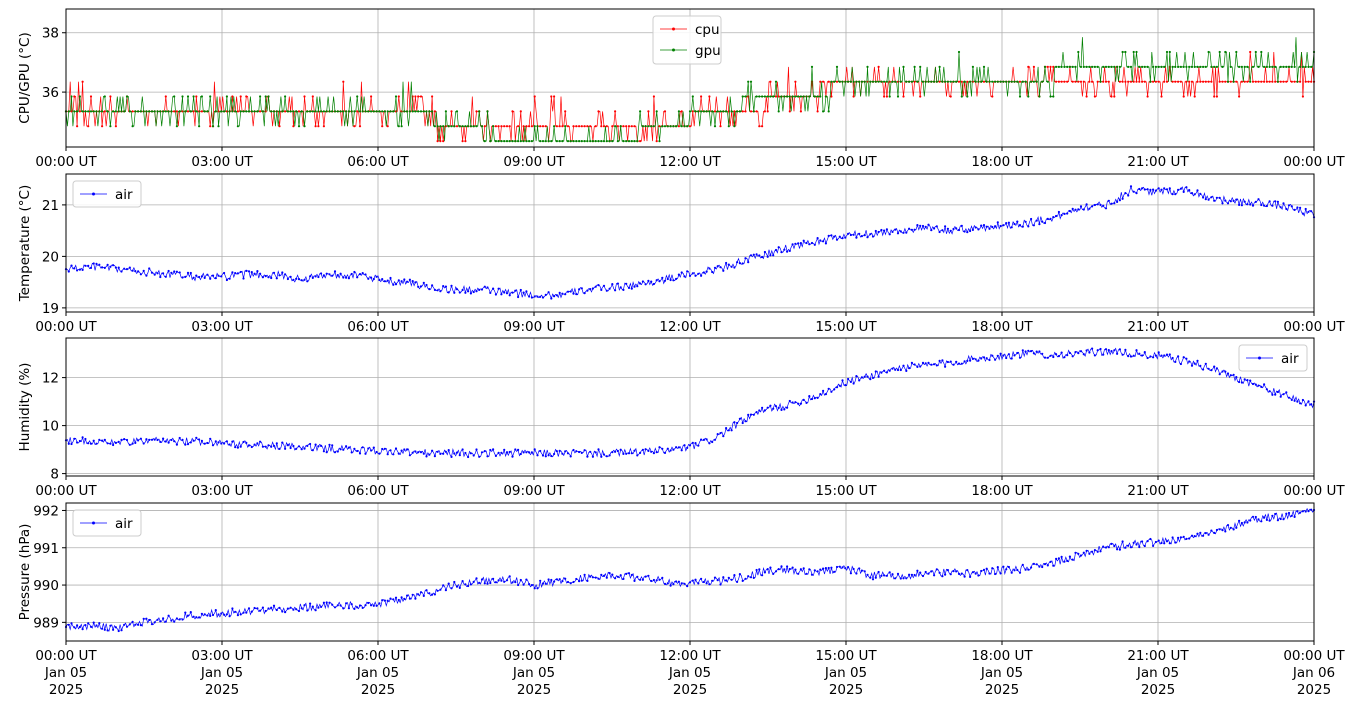  I want to click on x-tick-label: 15:00 UT, so click(846, 162).